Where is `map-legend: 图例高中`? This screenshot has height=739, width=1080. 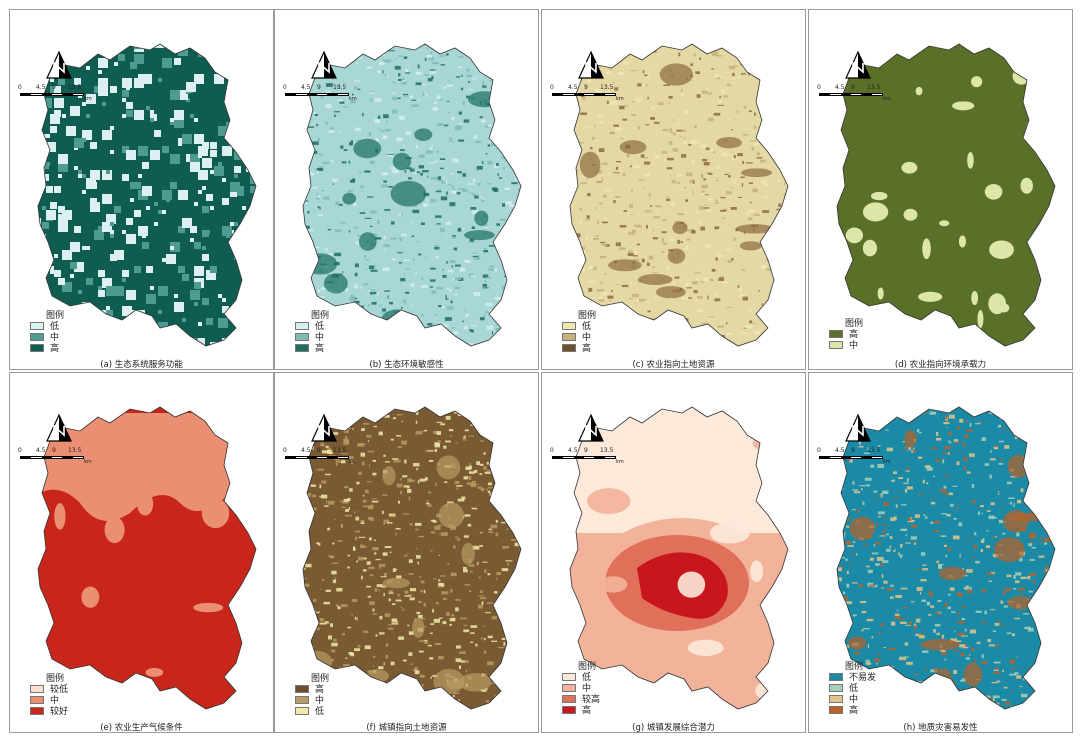 map-legend: 图例高中 is located at coordinates (846, 335).